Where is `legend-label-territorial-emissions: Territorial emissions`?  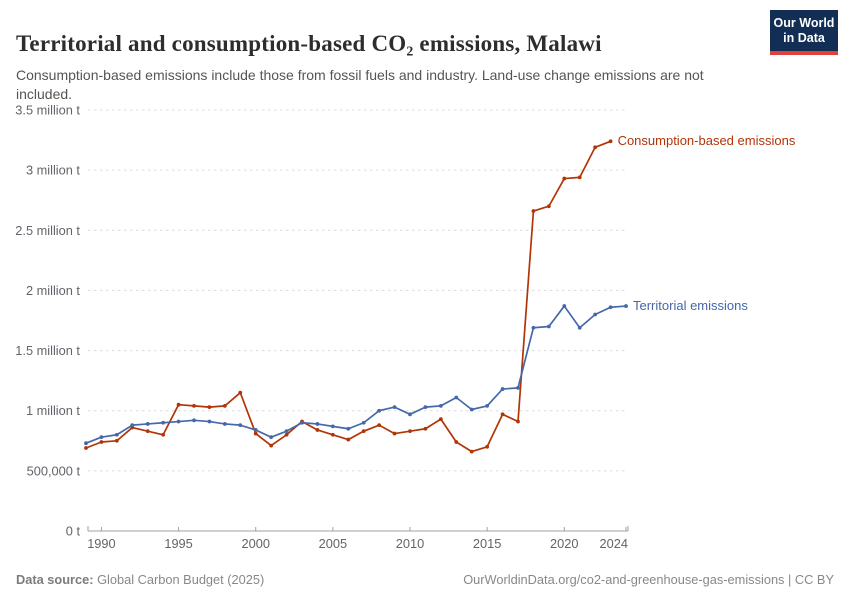
legend-label-territorial-emissions: Territorial emissions is located at coordinates (690, 306).